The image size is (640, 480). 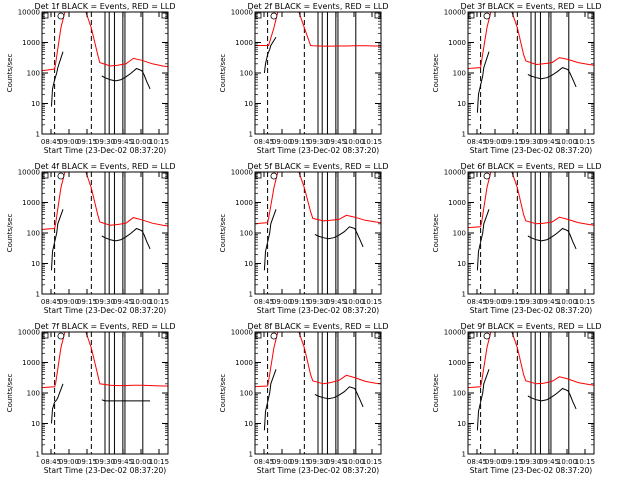 What do you see at coordinates (317, 6) in the screenshot?
I see `panel-title: Det 2f BLACK = Events, RED = LLD` at bounding box center [317, 6].